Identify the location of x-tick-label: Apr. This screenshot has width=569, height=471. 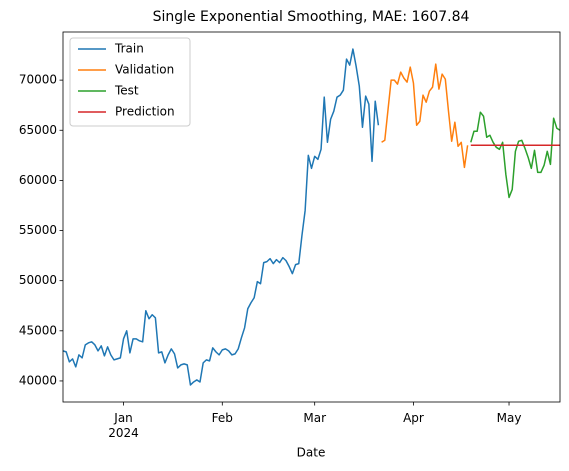
(413, 418).